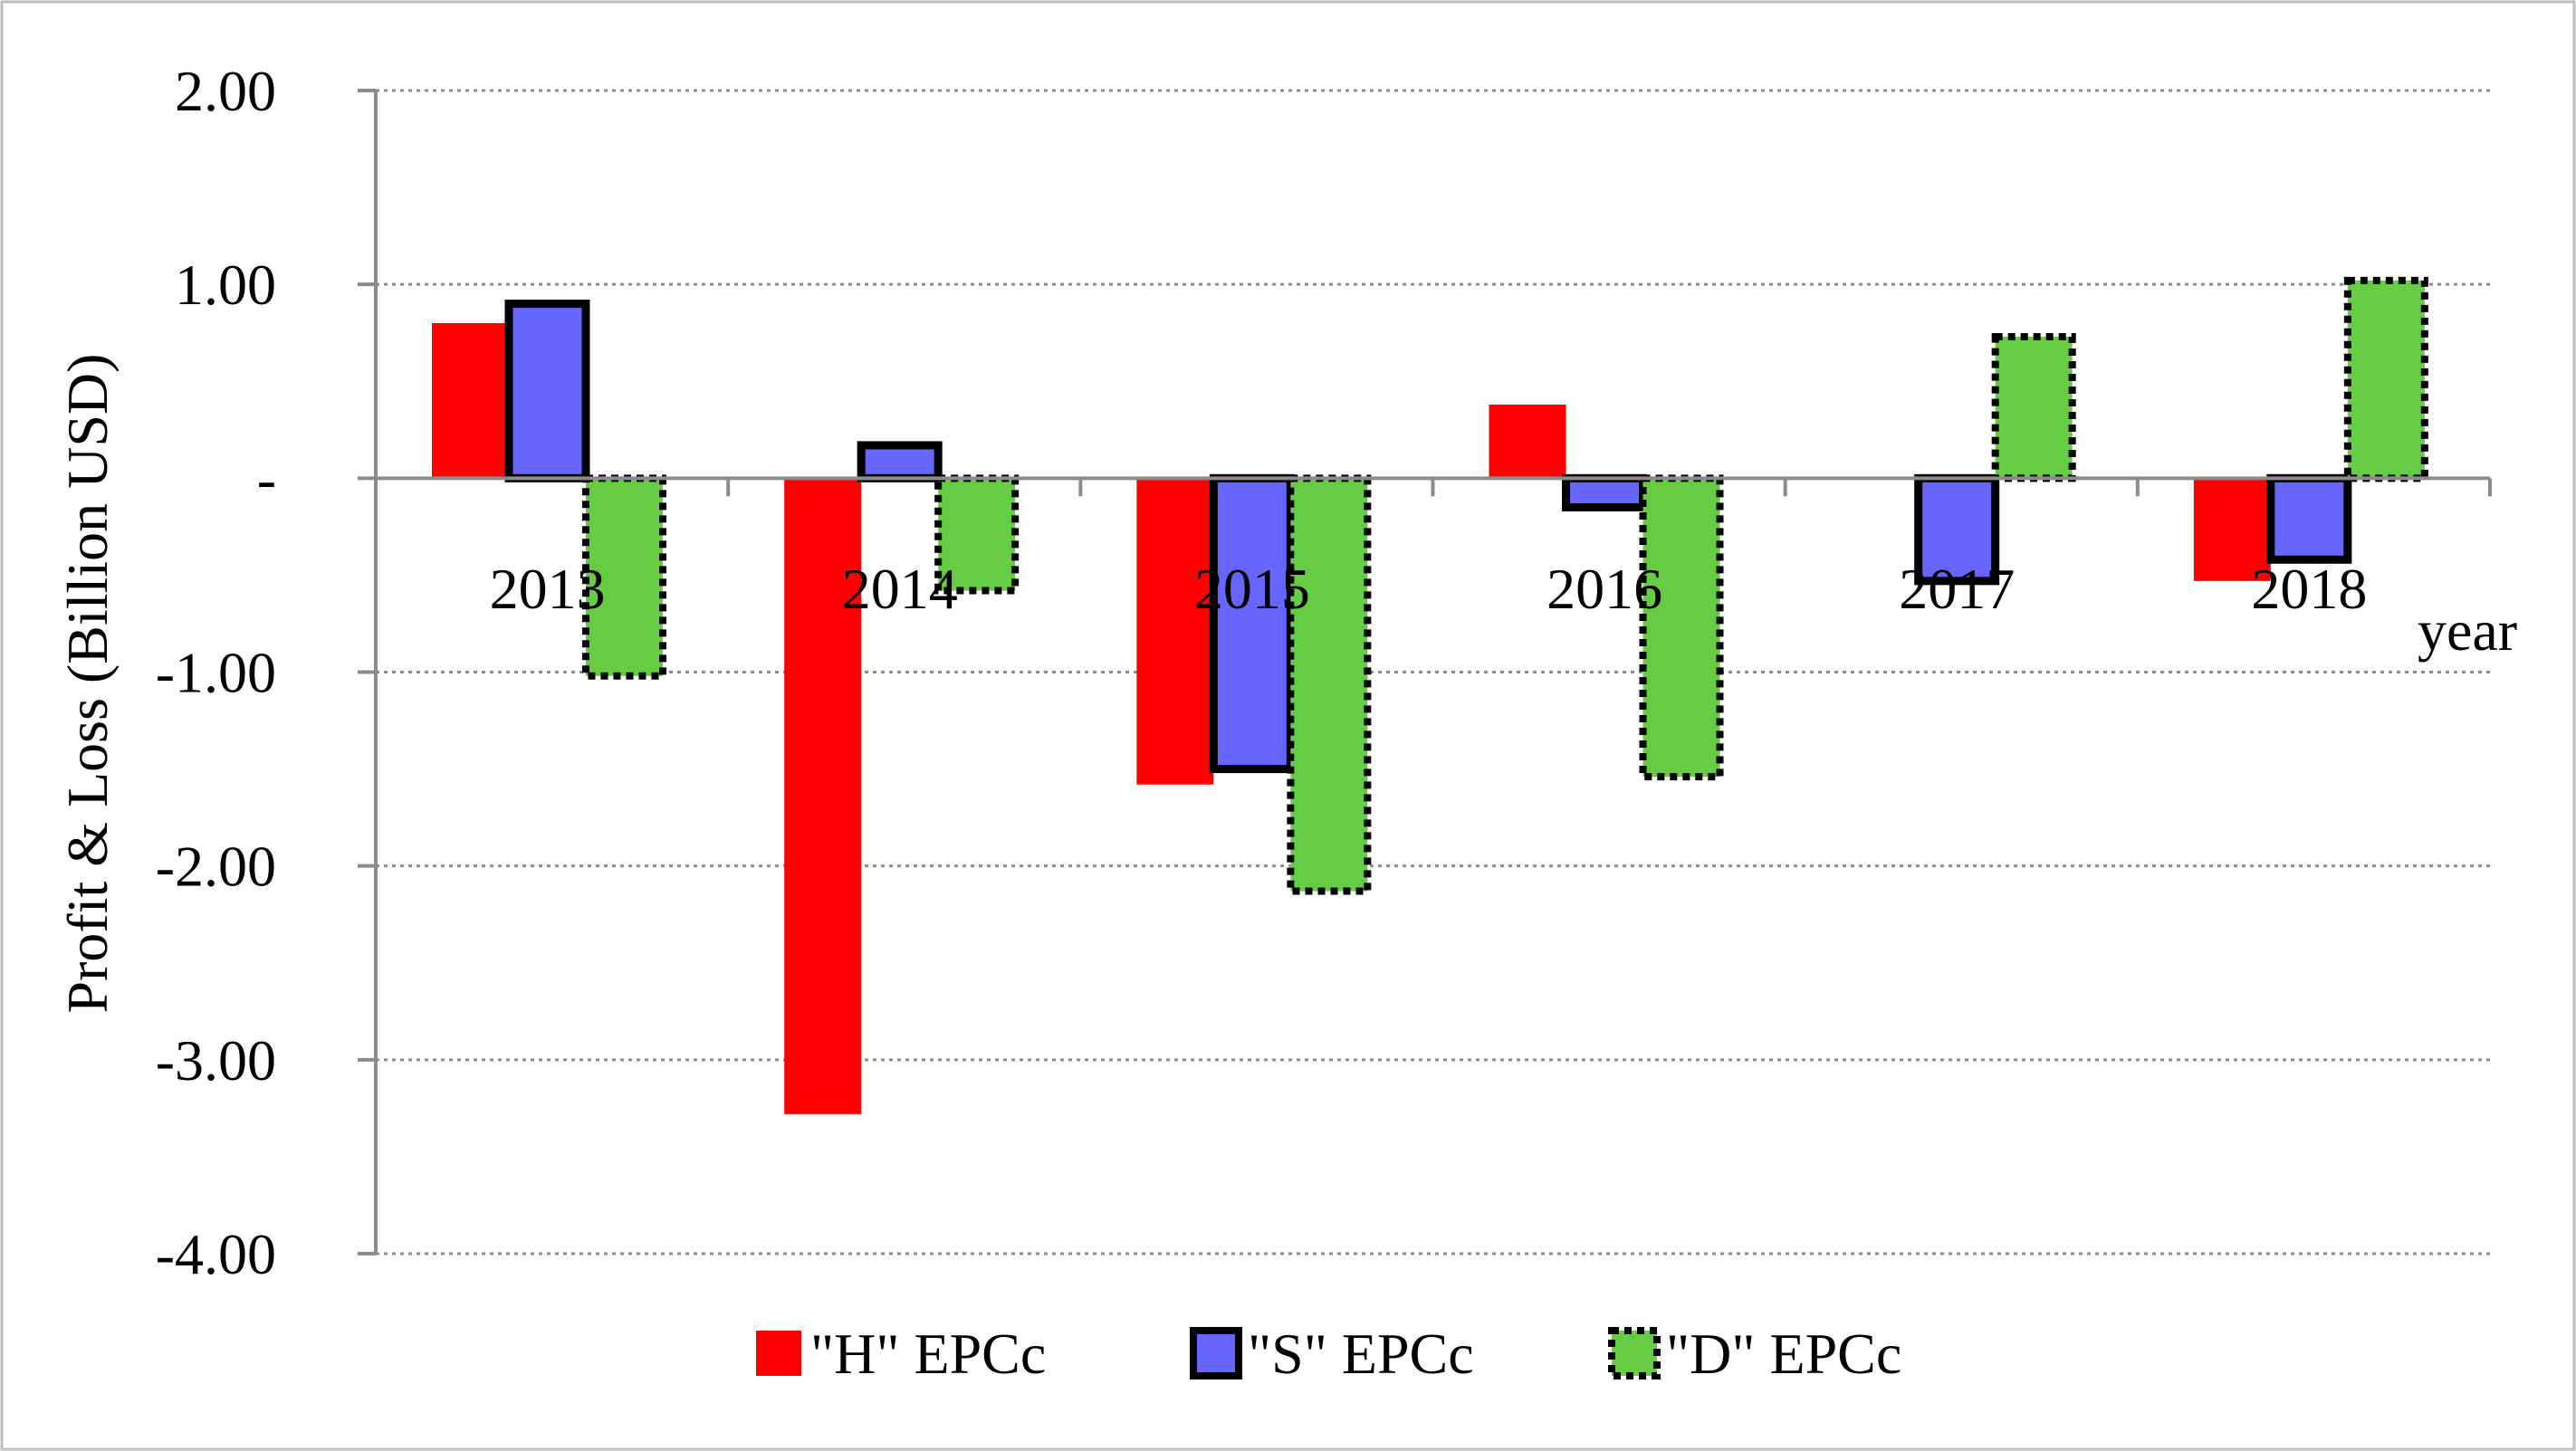  I want to click on legend-label: "H" EPCc, so click(928, 1354).